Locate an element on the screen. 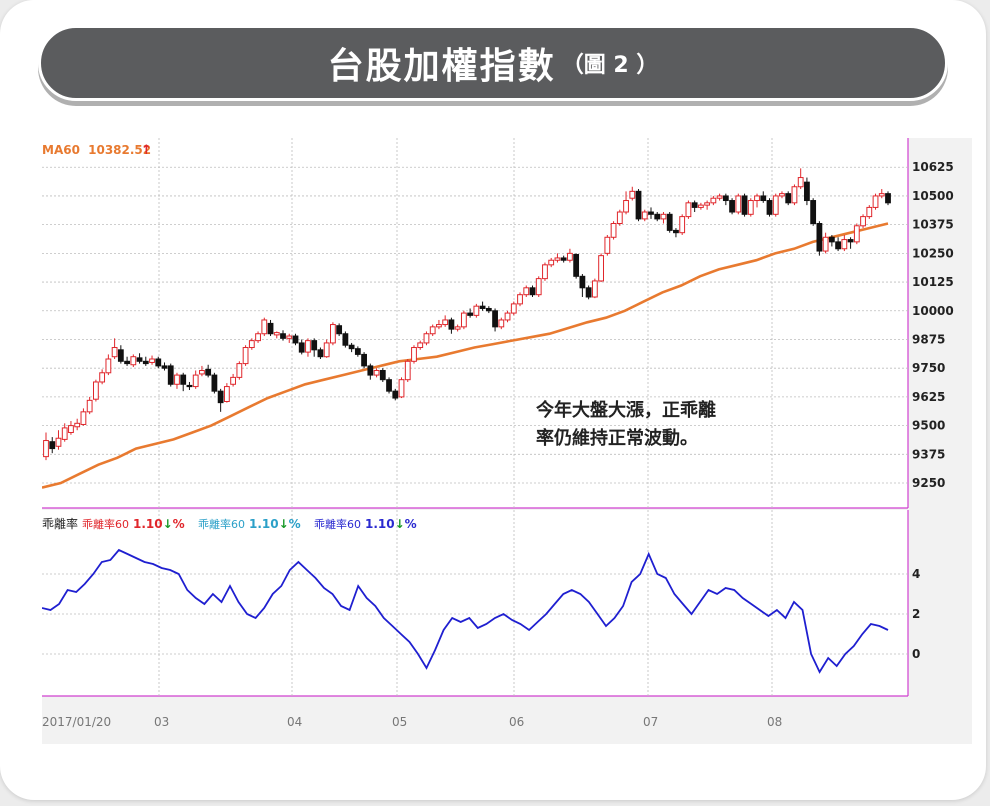 This screenshot has width=990, height=806. legend-unit: % is located at coordinates (411, 524).